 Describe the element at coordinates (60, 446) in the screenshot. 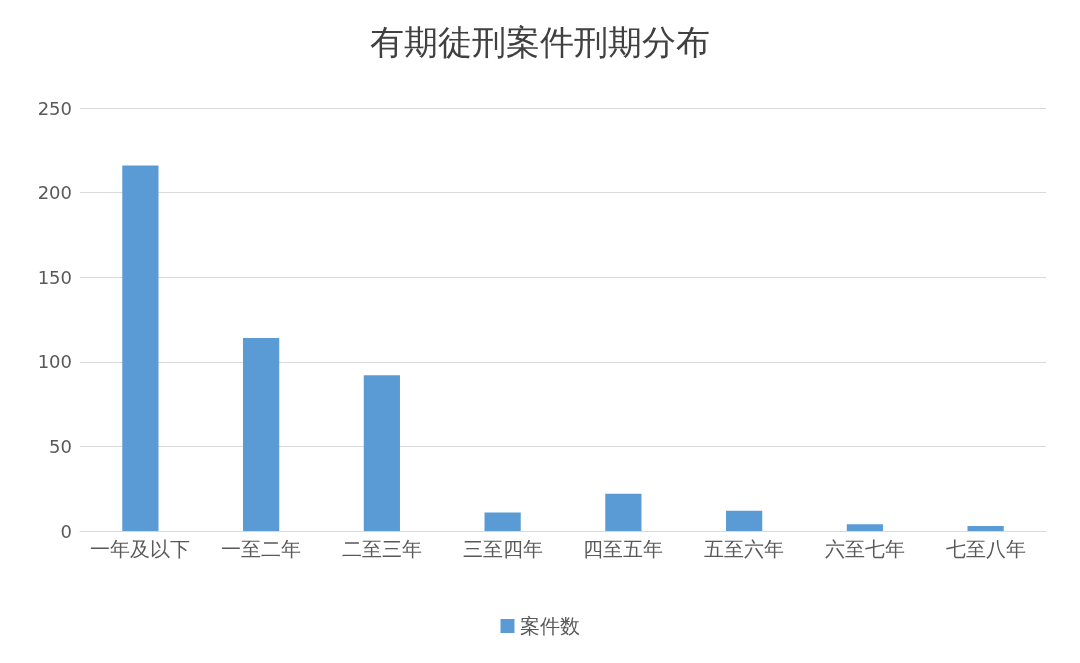

I see `y-tick-label: 50` at that location.